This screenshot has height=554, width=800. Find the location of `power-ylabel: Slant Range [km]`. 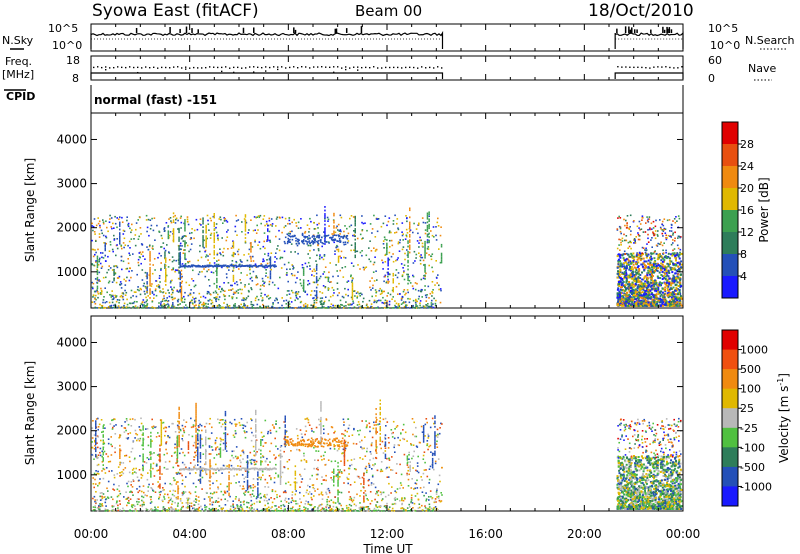

power-ylabel: Slant Range [km] is located at coordinates (30, 210).